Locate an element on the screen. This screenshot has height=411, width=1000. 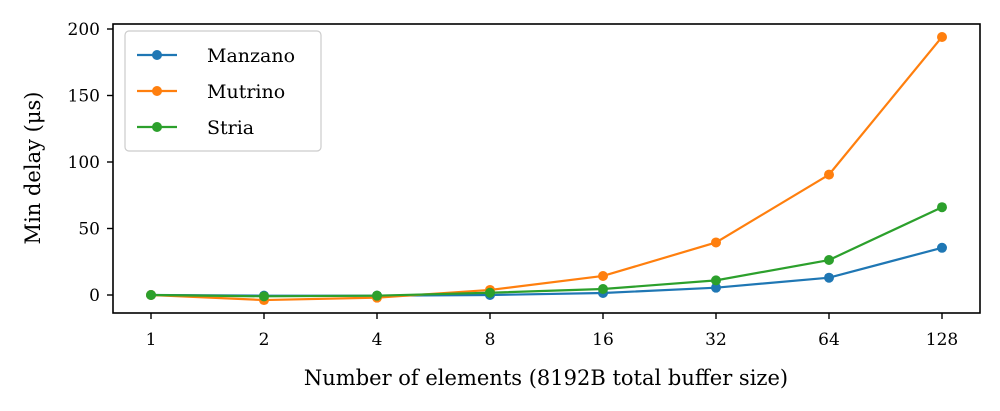
legend-item-mutrino: Mutrino is located at coordinates (211, 92).